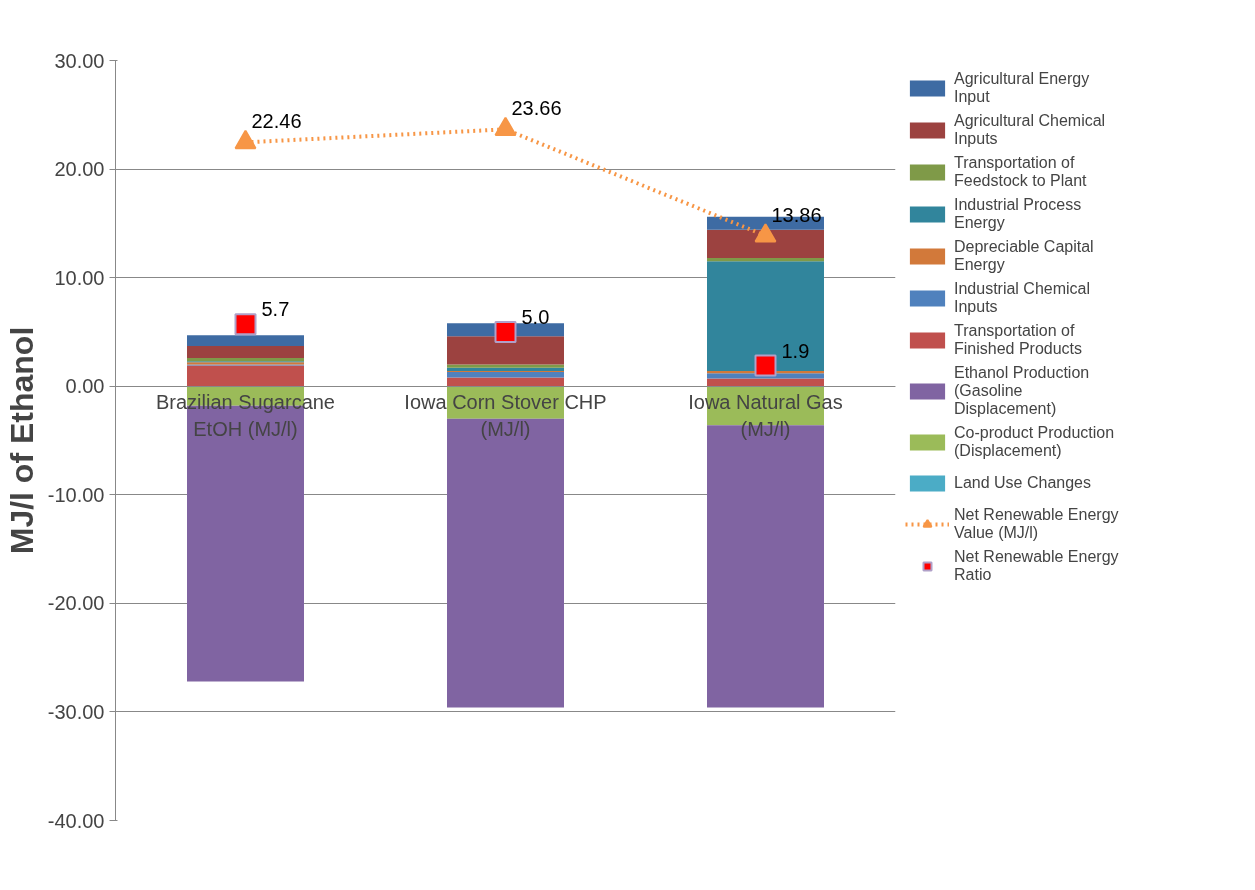 The height and width of the screenshot is (890, 1255). I want to click on y-axis-title: MJ/l of Ethanol, so click(21, 440).